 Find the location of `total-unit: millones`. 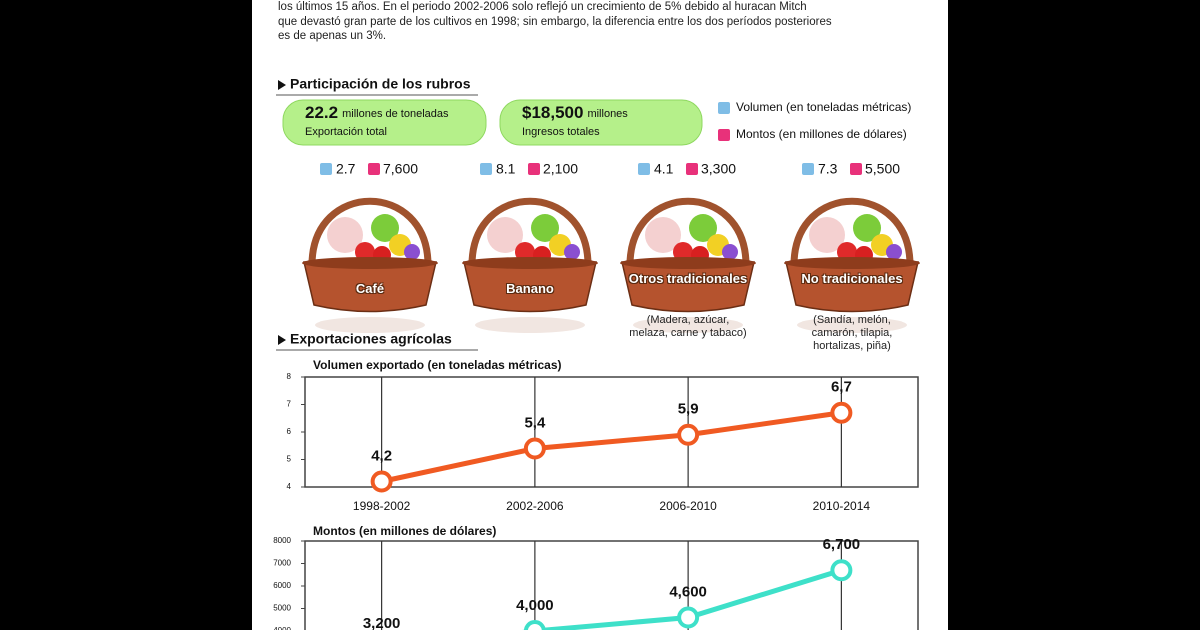

total-unit: millones is located at coordinates (607, 114).